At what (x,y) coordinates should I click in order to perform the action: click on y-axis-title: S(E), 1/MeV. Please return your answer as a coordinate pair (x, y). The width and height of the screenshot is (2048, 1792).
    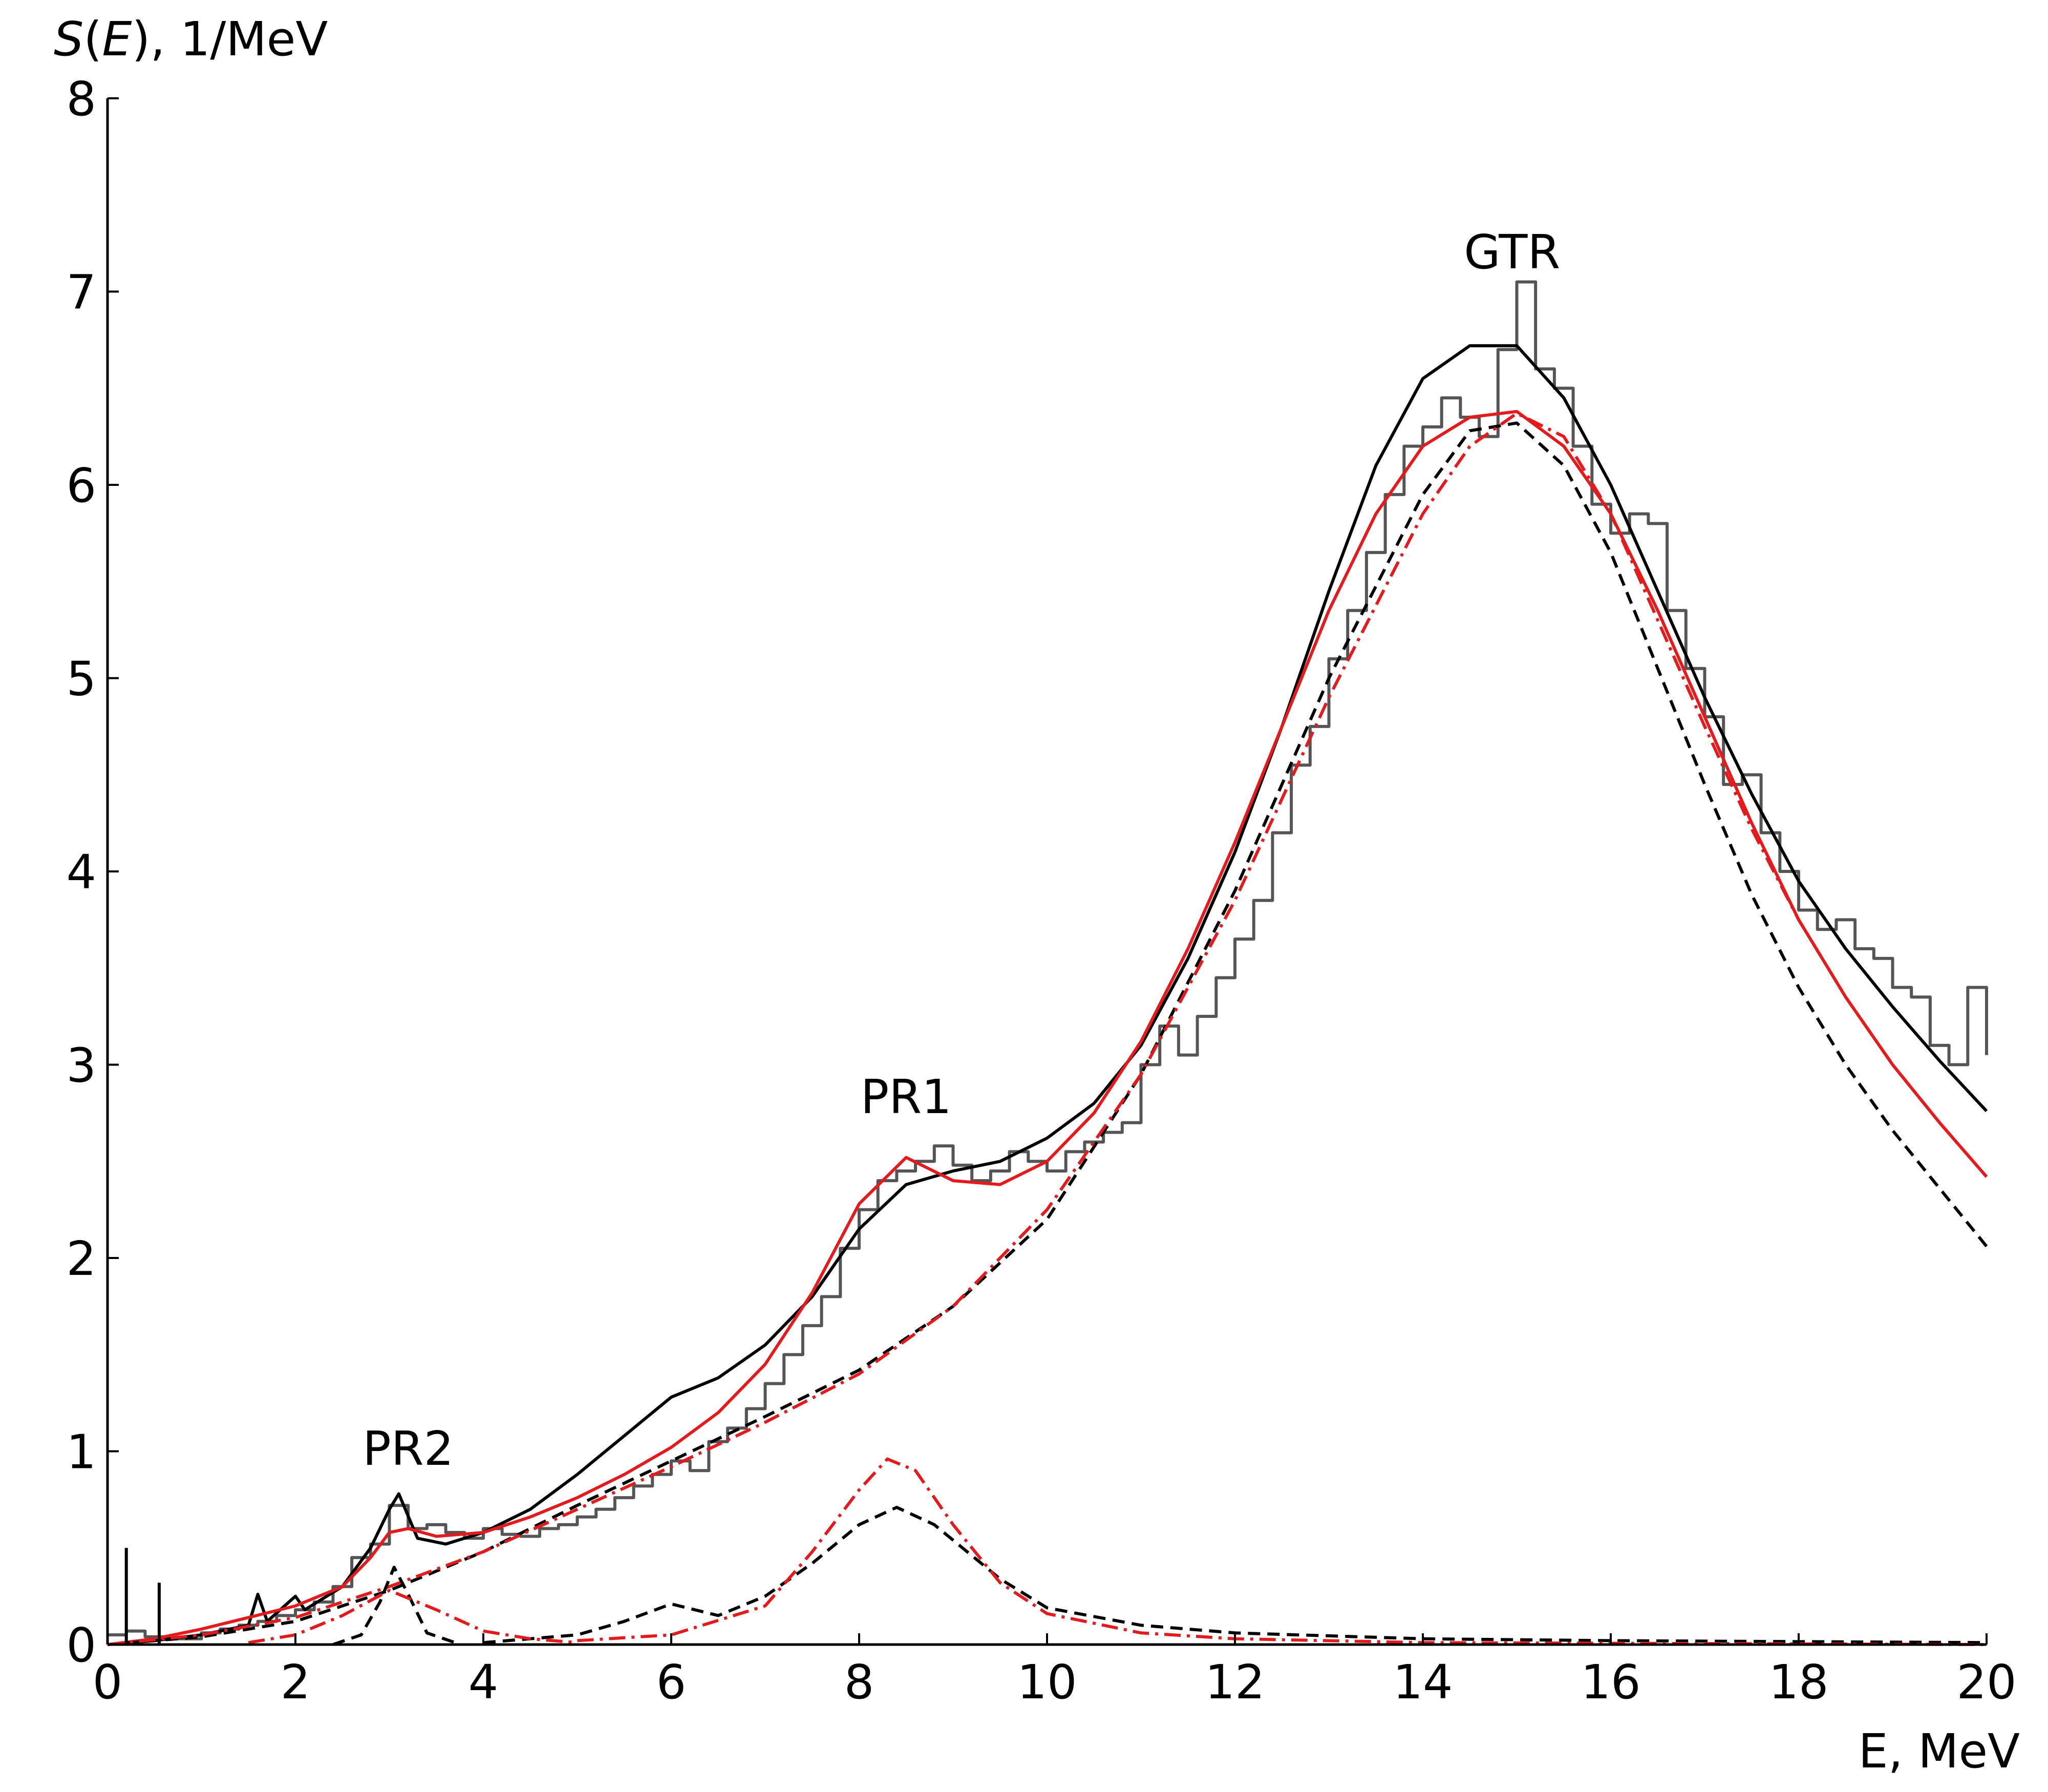
    Looking at the image, I should click on (191, 39).